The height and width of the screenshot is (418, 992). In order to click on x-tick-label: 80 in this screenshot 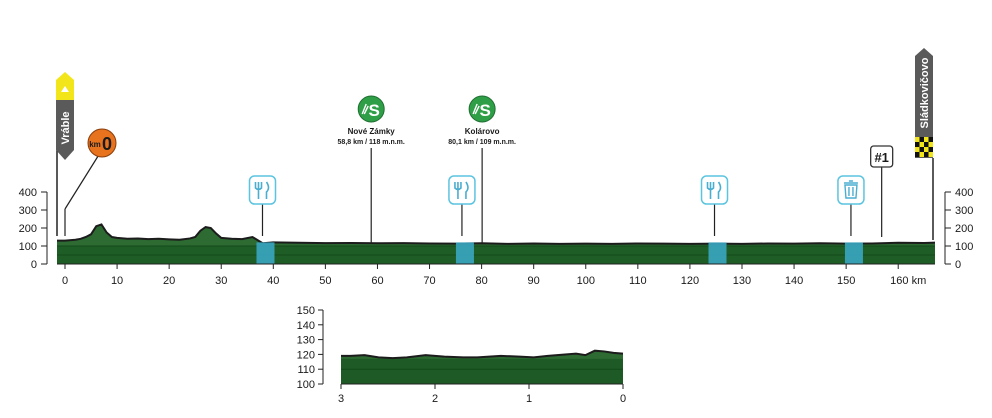, I will do `click(481, 281)`.